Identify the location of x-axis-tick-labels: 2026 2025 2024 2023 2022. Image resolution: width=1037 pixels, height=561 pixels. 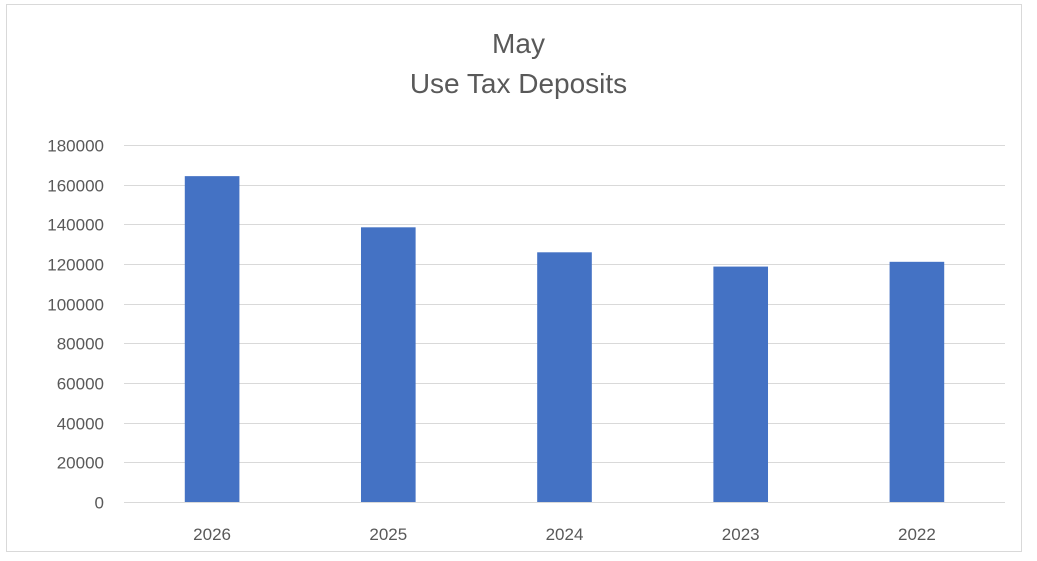
(564, 534).